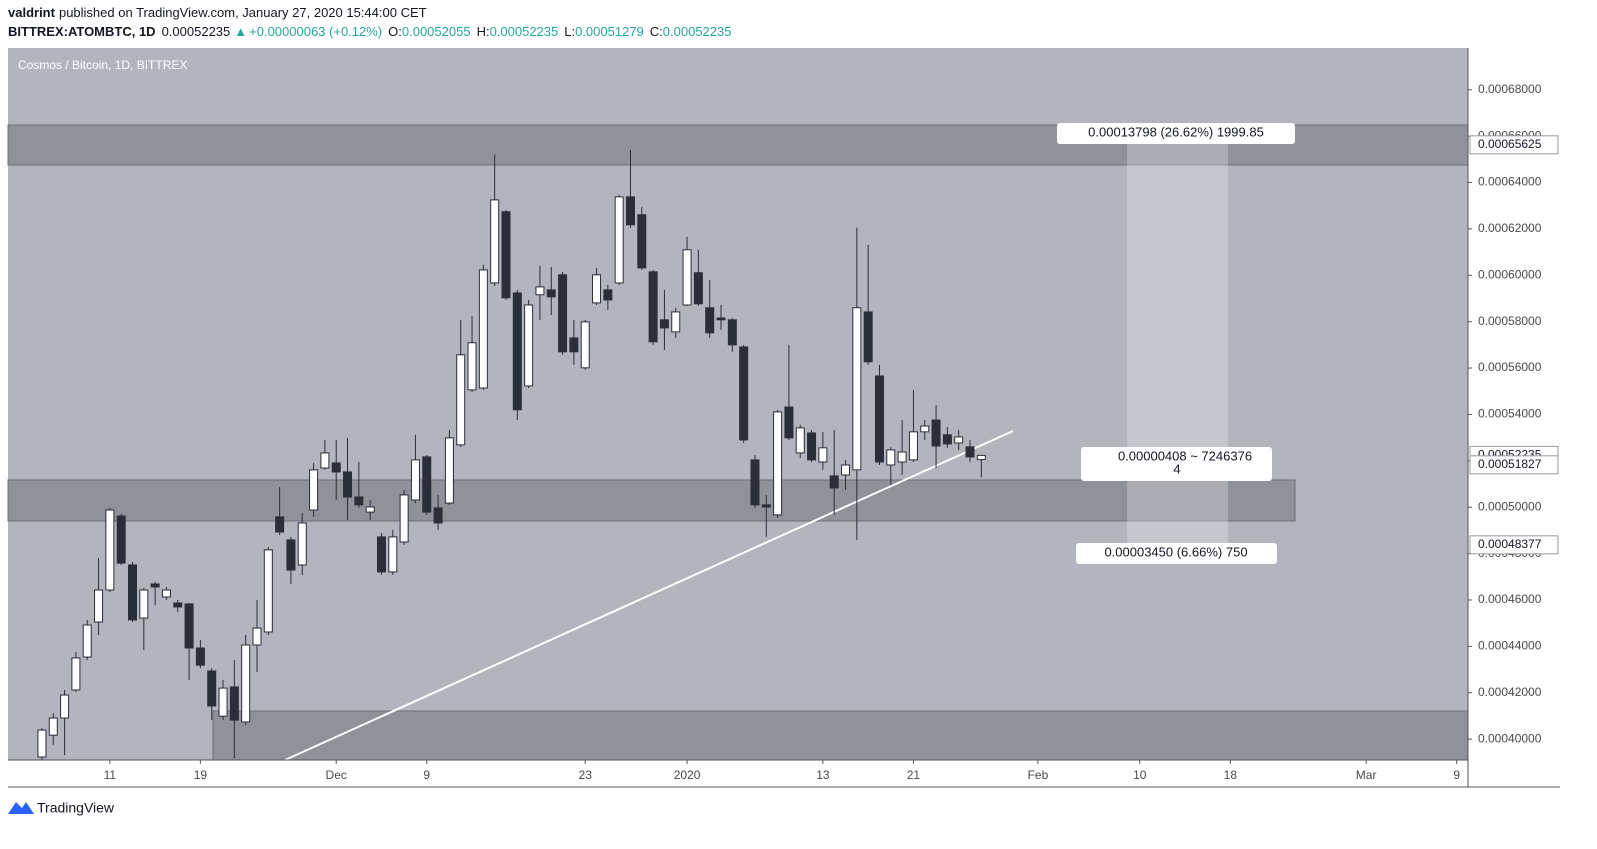  What do you see at coordinates (1510, 738) in the screenshot?
I see `y-tick-label: 0.00040000` at bounding box center [1510, 738].